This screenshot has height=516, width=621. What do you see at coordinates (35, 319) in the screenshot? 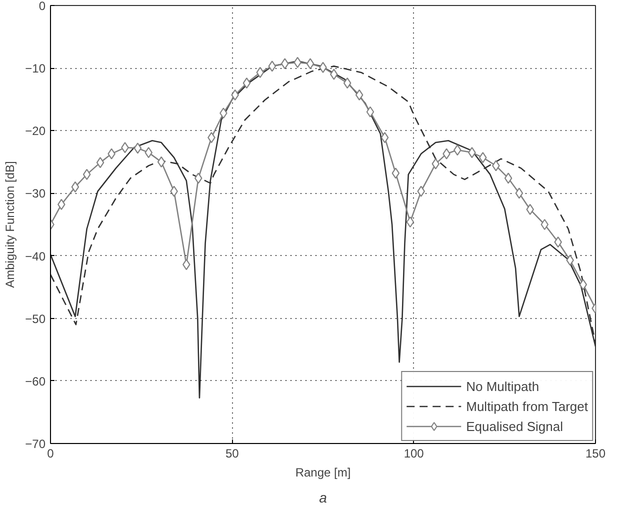
I see `y-tick-label: −50` at bounding box center [35, 319].